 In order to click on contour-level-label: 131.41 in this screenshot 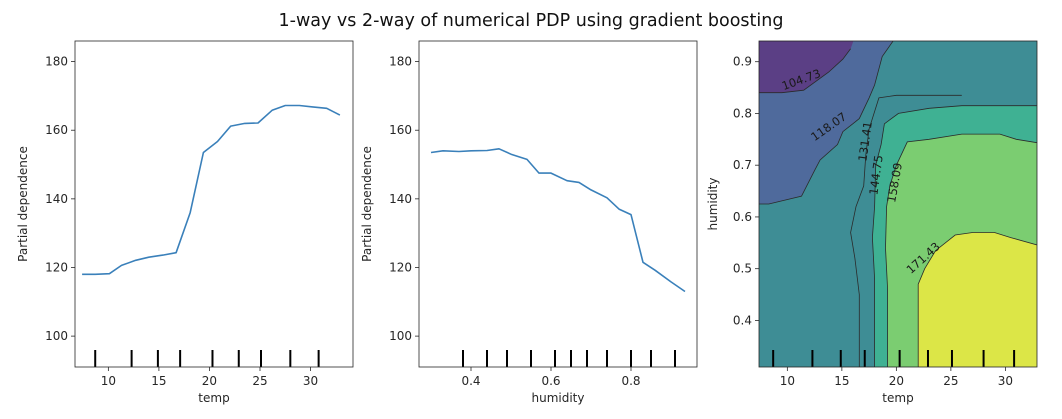, I will do `click(864, 141)`.